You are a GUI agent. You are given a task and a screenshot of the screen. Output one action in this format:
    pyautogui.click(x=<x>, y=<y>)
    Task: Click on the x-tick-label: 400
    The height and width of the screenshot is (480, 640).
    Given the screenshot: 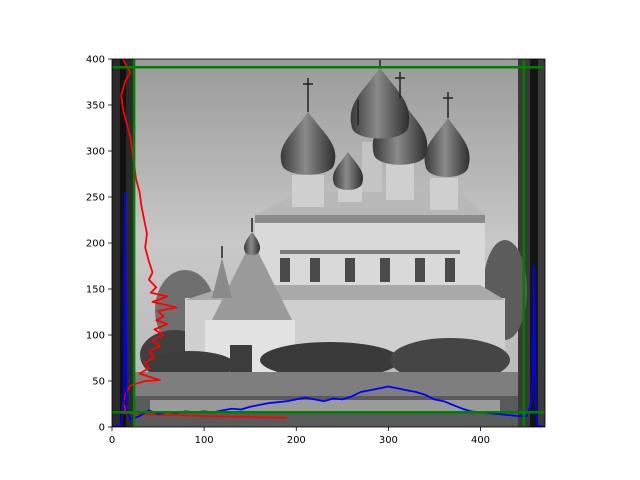 What is the action you would take?
    pyautogui.click(x=480, y=440)
    